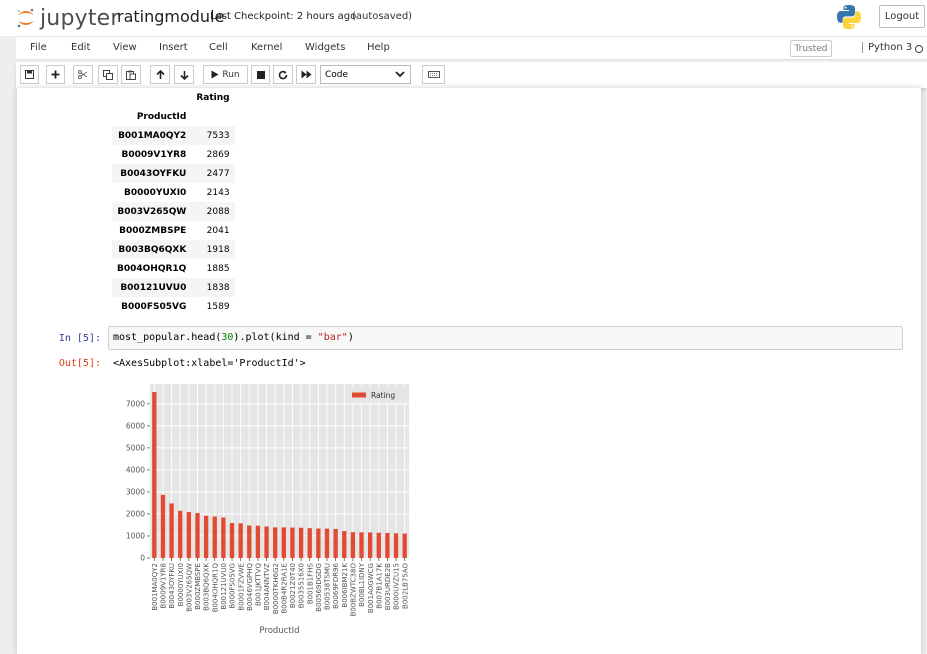 This screenshot has width=927, height=654. I want to click on x-tick-label: B001JKTTVQ, so click(259, 584).